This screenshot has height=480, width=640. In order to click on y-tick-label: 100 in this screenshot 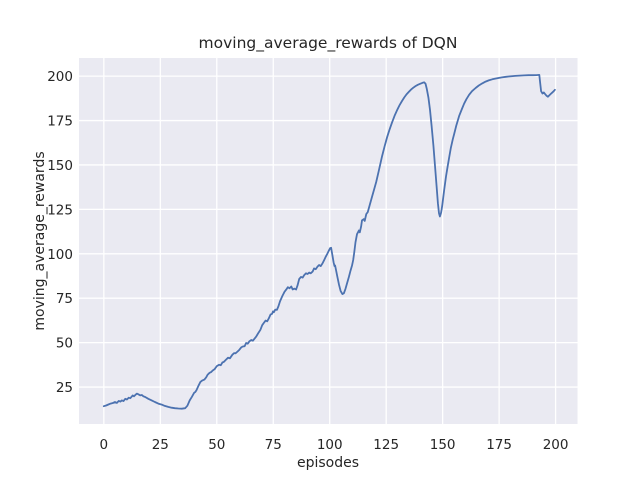, I will do `click(60, 255)`.